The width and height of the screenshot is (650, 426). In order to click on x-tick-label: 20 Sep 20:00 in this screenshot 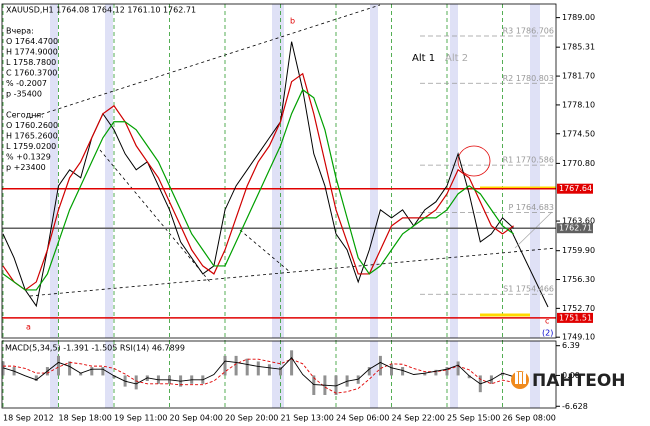, I will do `click(251, 418)`.